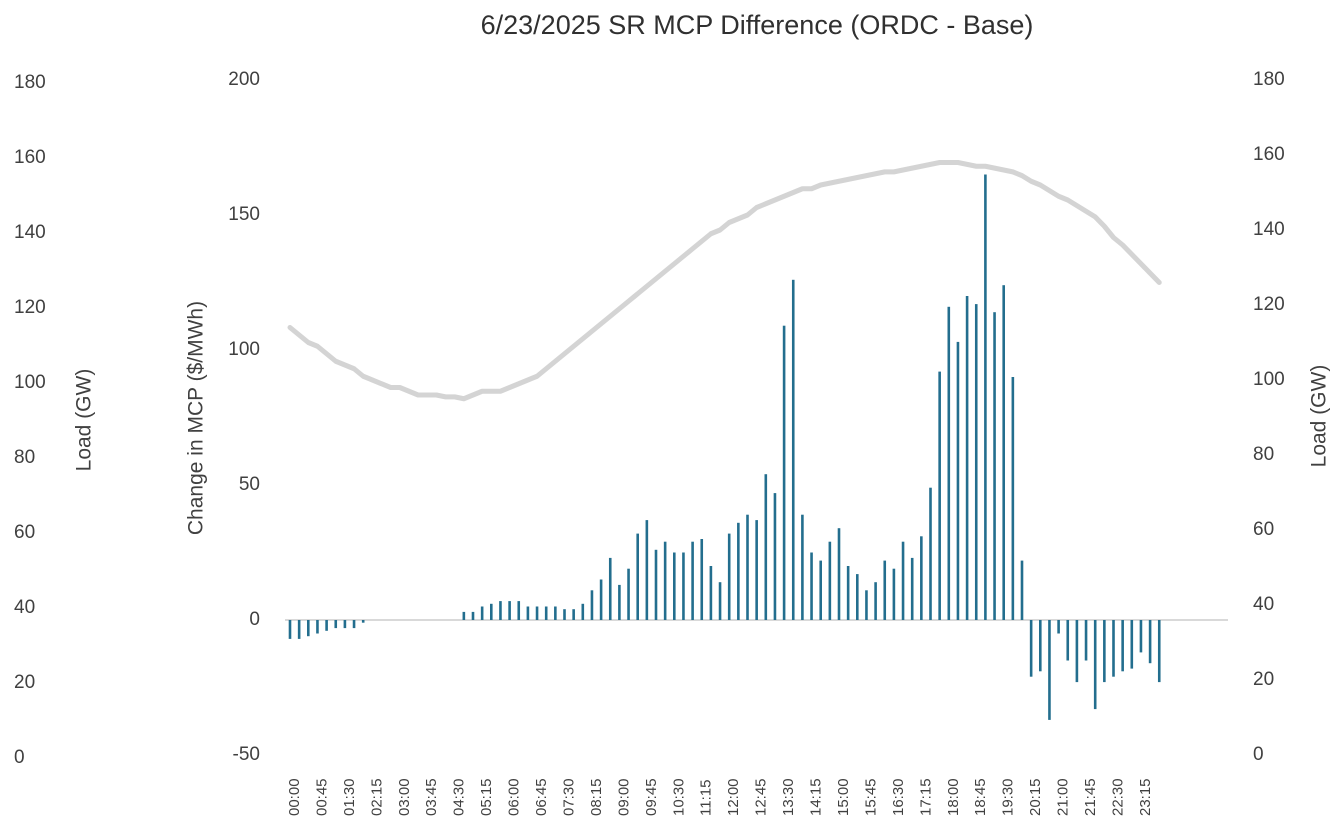  Describe the element at coordinates (30, 307) in the screenshot. I see `y2-tick-label-left: 120` at that location.